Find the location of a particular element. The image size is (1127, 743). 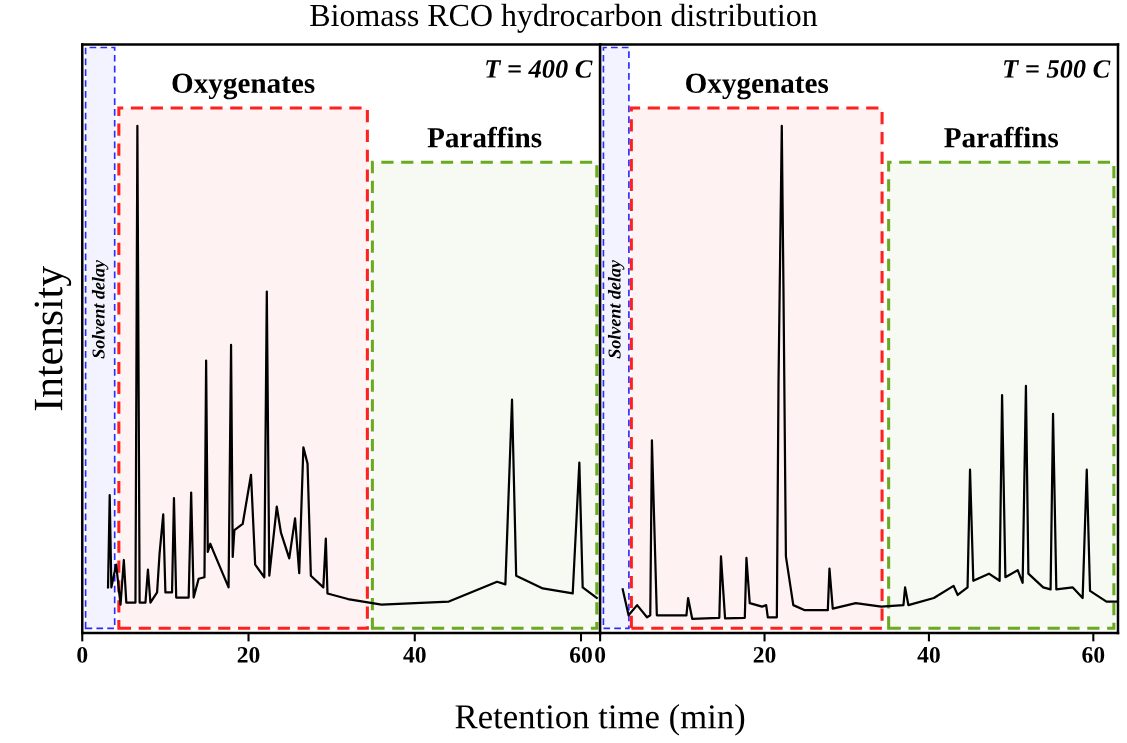

text: T = 400 C is located at coordinates (539, 69).